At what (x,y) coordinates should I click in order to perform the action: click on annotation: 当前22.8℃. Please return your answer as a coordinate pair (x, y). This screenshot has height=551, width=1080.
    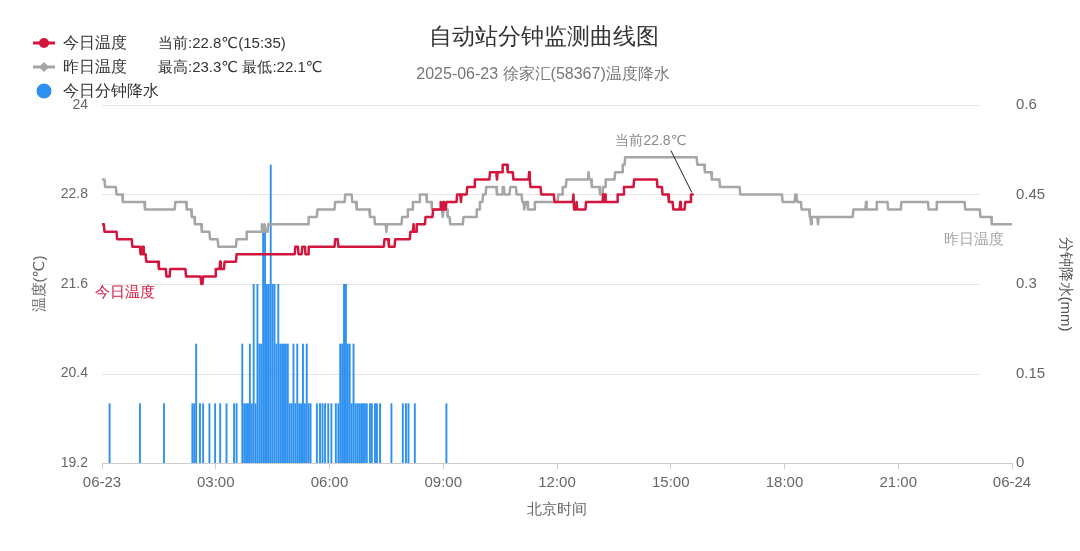
    Looking at the image, I should click on (651, 140).